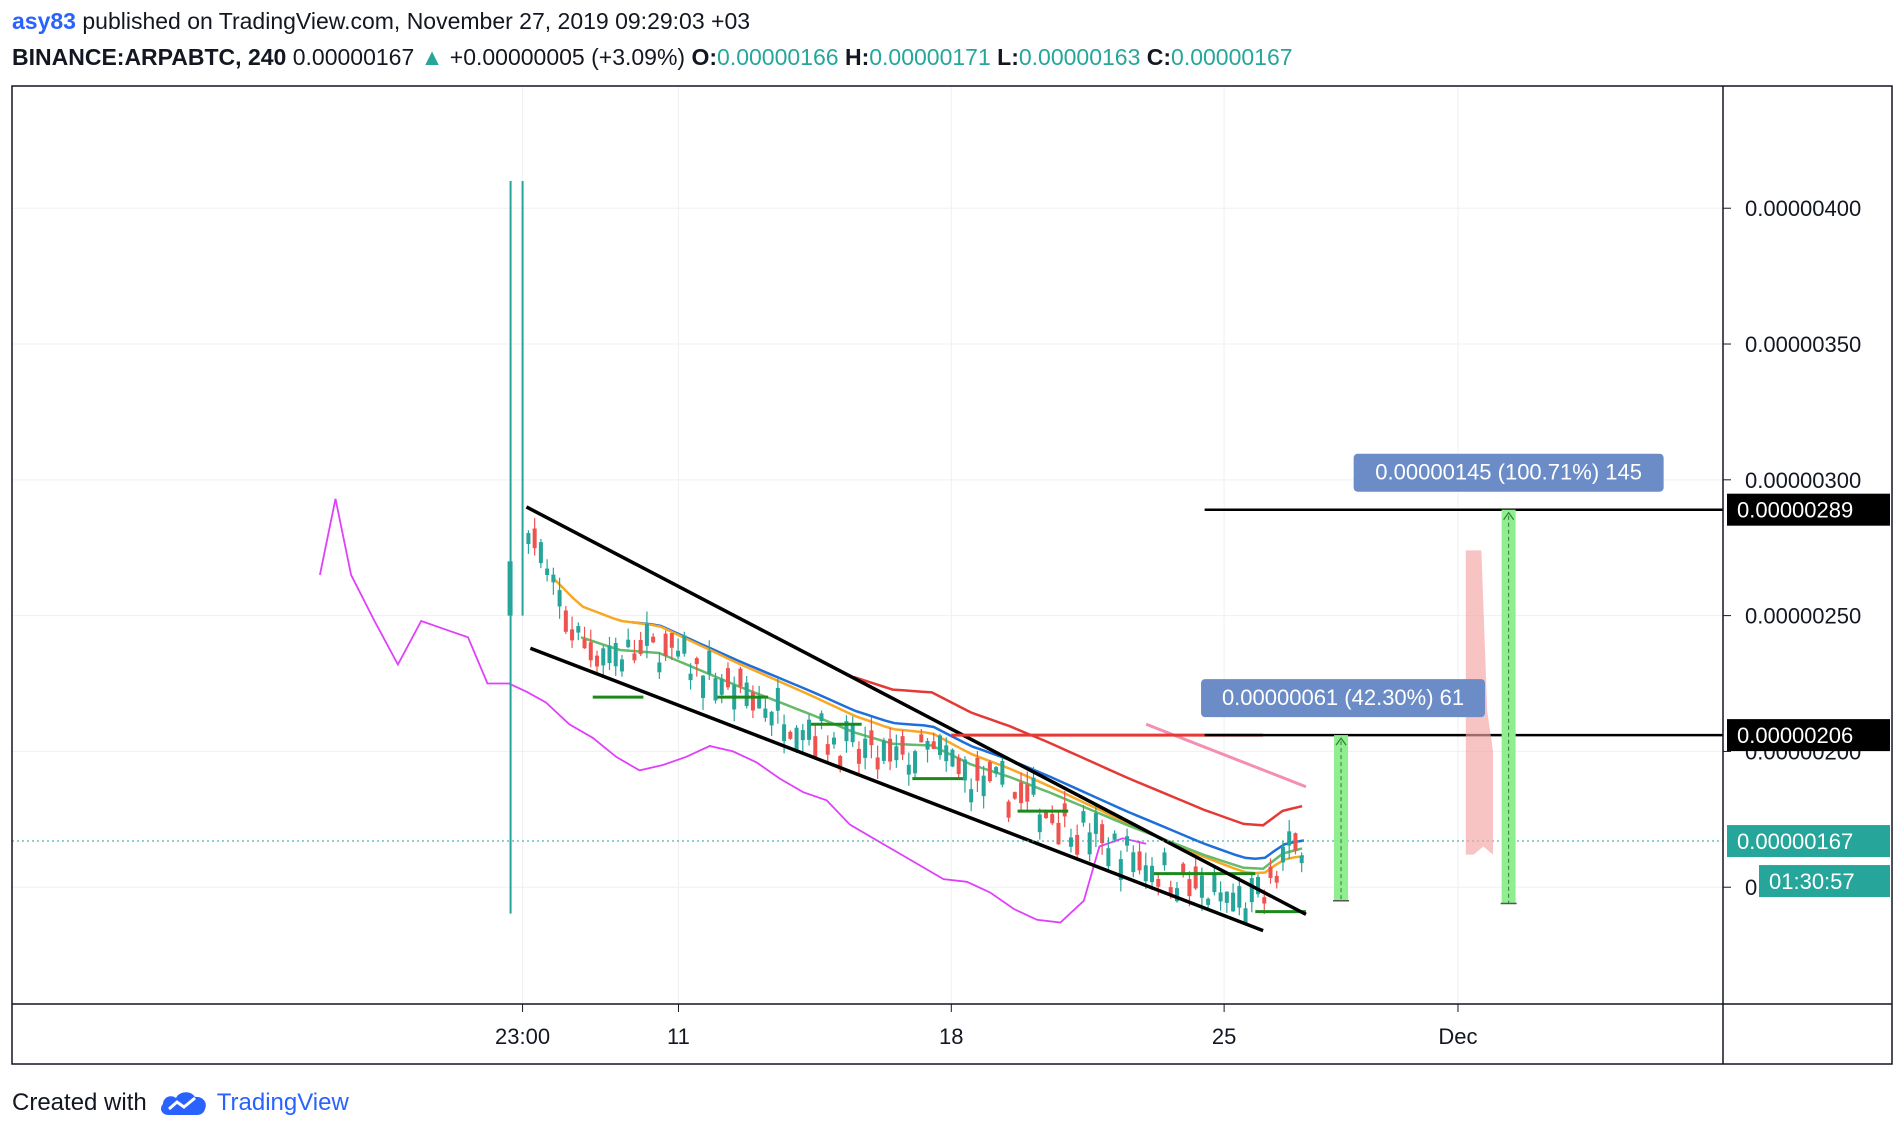  What do you see at coordinates (44, 21) in the screenshot?
I see `author-name: asy83` at bounding box center [44, 21].